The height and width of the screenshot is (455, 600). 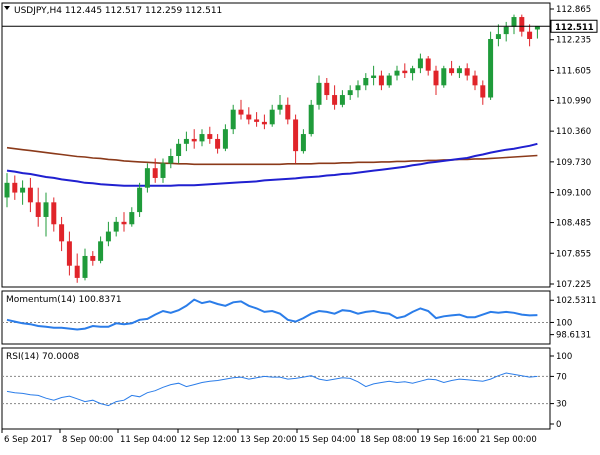 What do you see at coordinates (558, 425) in the screenshot?
I see `rsi-tick-label: 0` at bounding box center [558, 425].